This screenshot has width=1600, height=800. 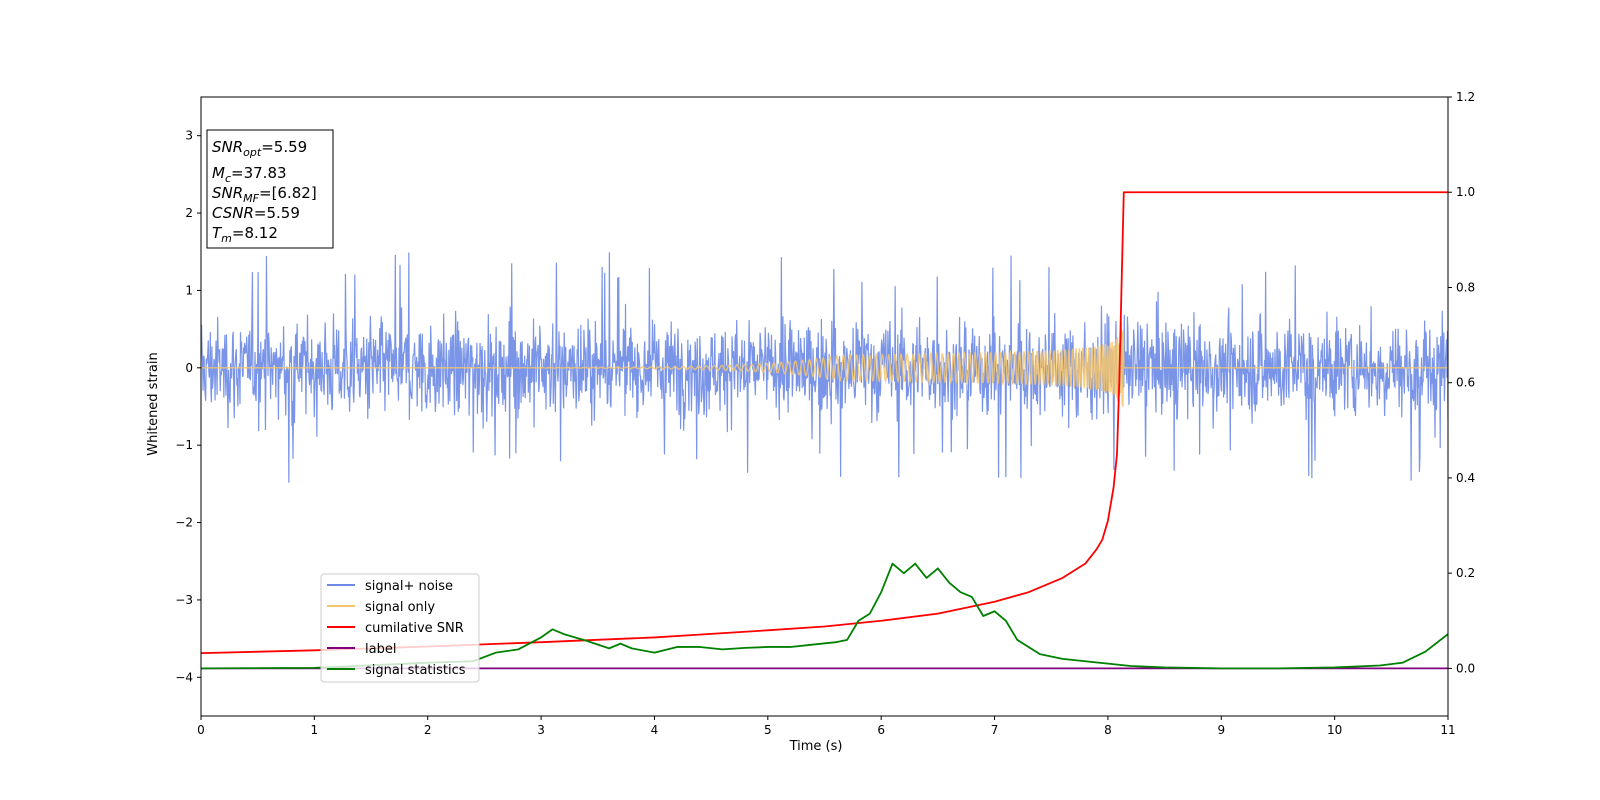 I want to click on x-axis-label: Time (s), so click(x=816, y=746).